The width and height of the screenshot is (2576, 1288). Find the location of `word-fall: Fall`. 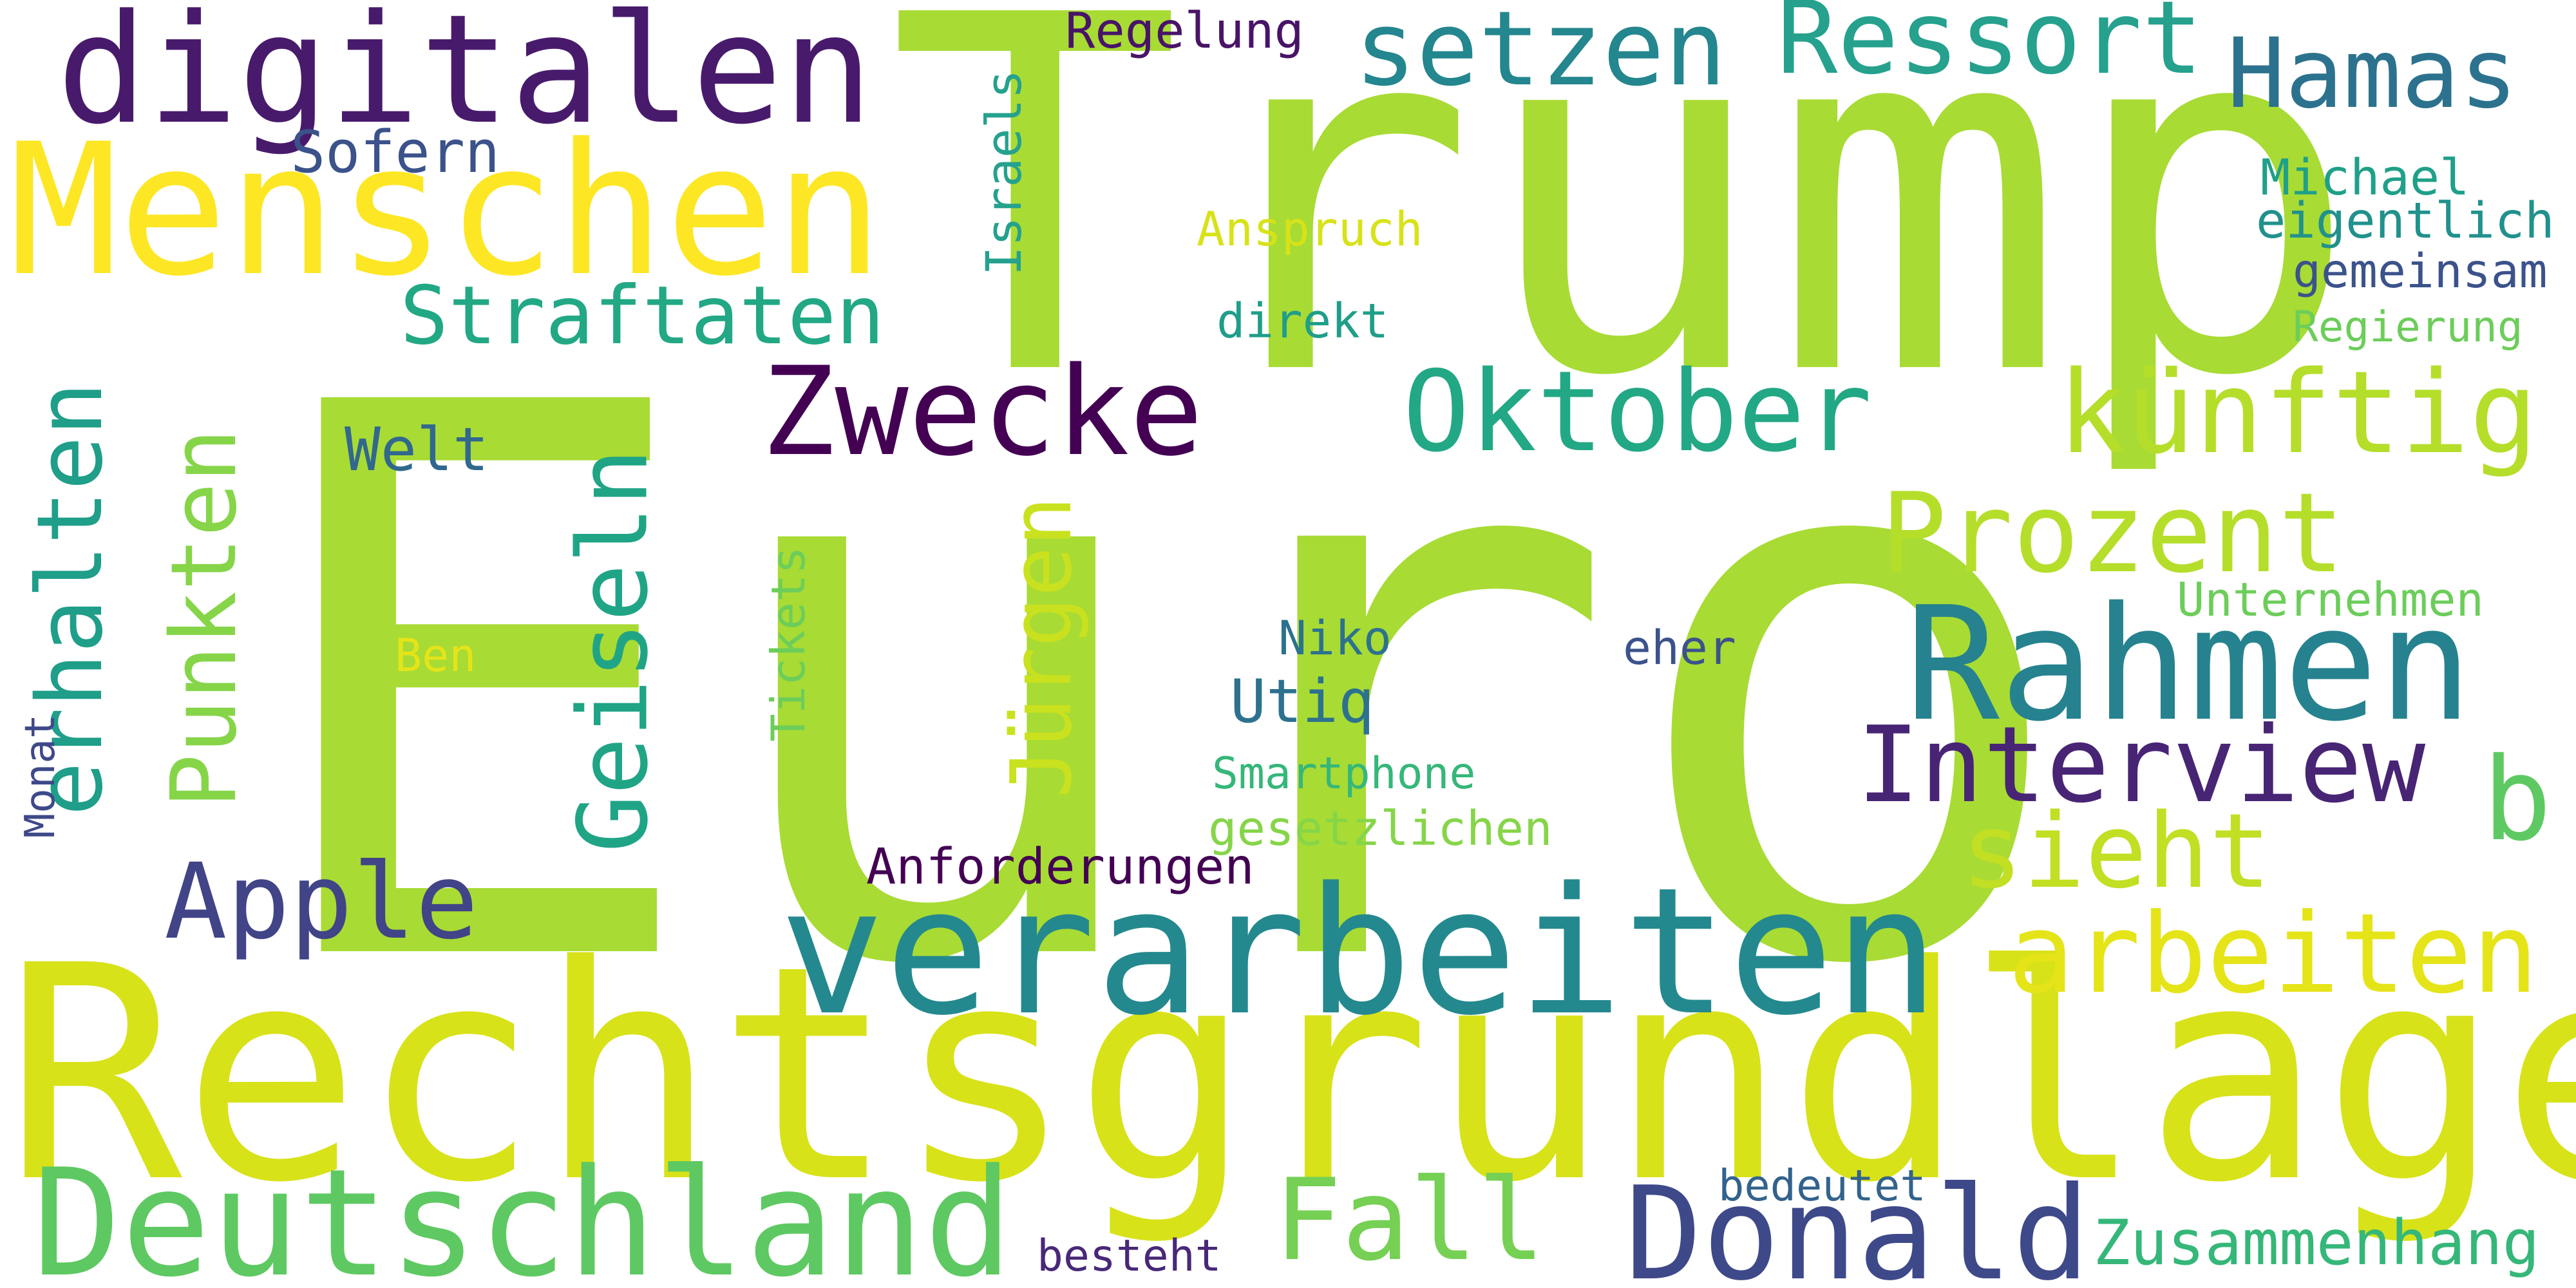

word-fall: Fall is located at coordinates (1410, 1221).